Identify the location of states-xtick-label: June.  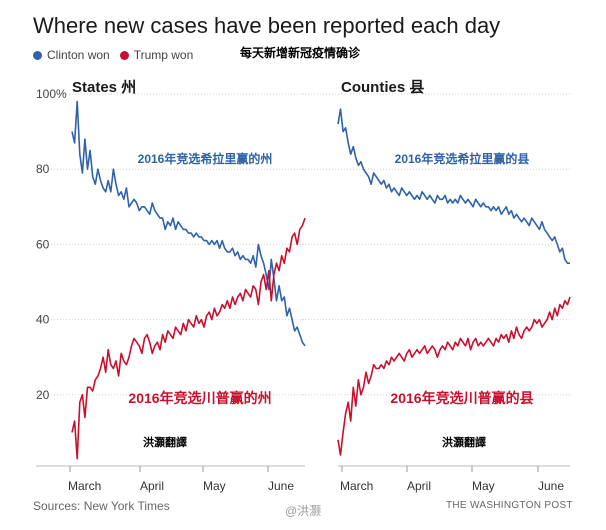
(281, 486).